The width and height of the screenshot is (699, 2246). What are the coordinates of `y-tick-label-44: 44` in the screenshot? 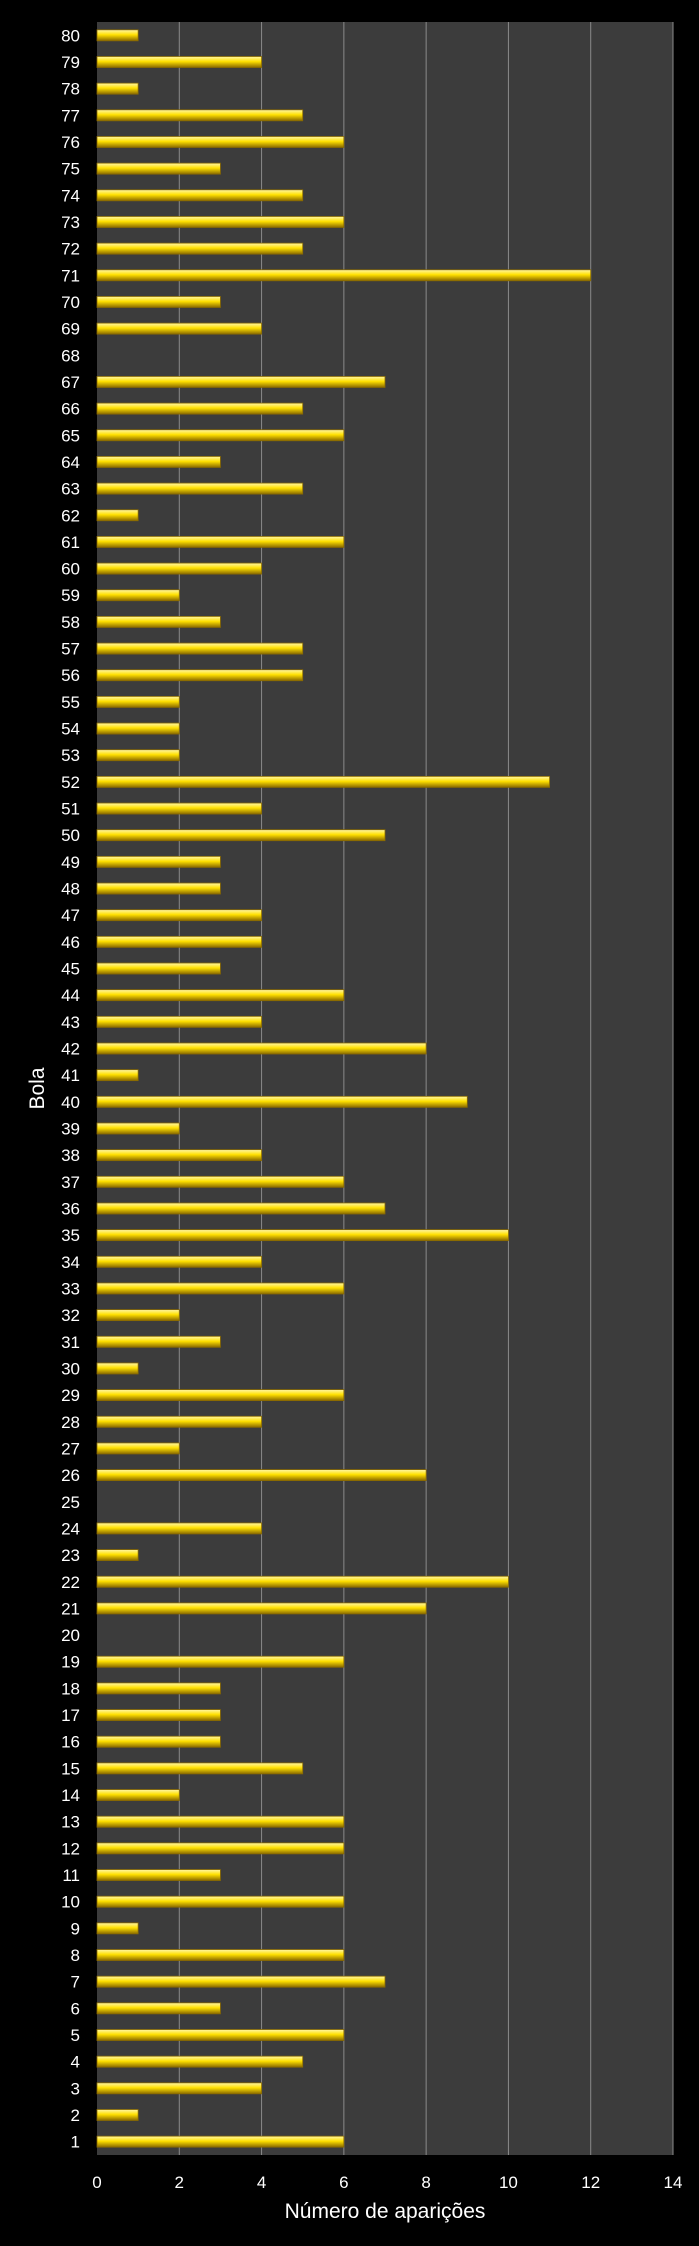 It's located at (70, 995).